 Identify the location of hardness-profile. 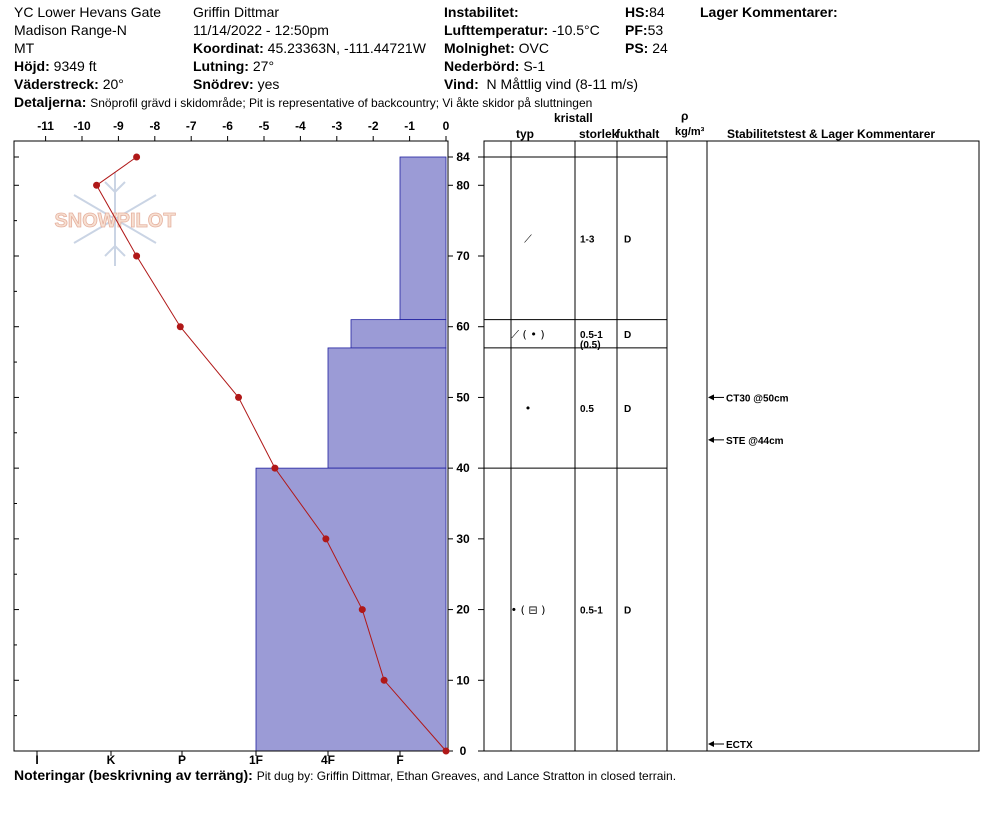
(351, 454).